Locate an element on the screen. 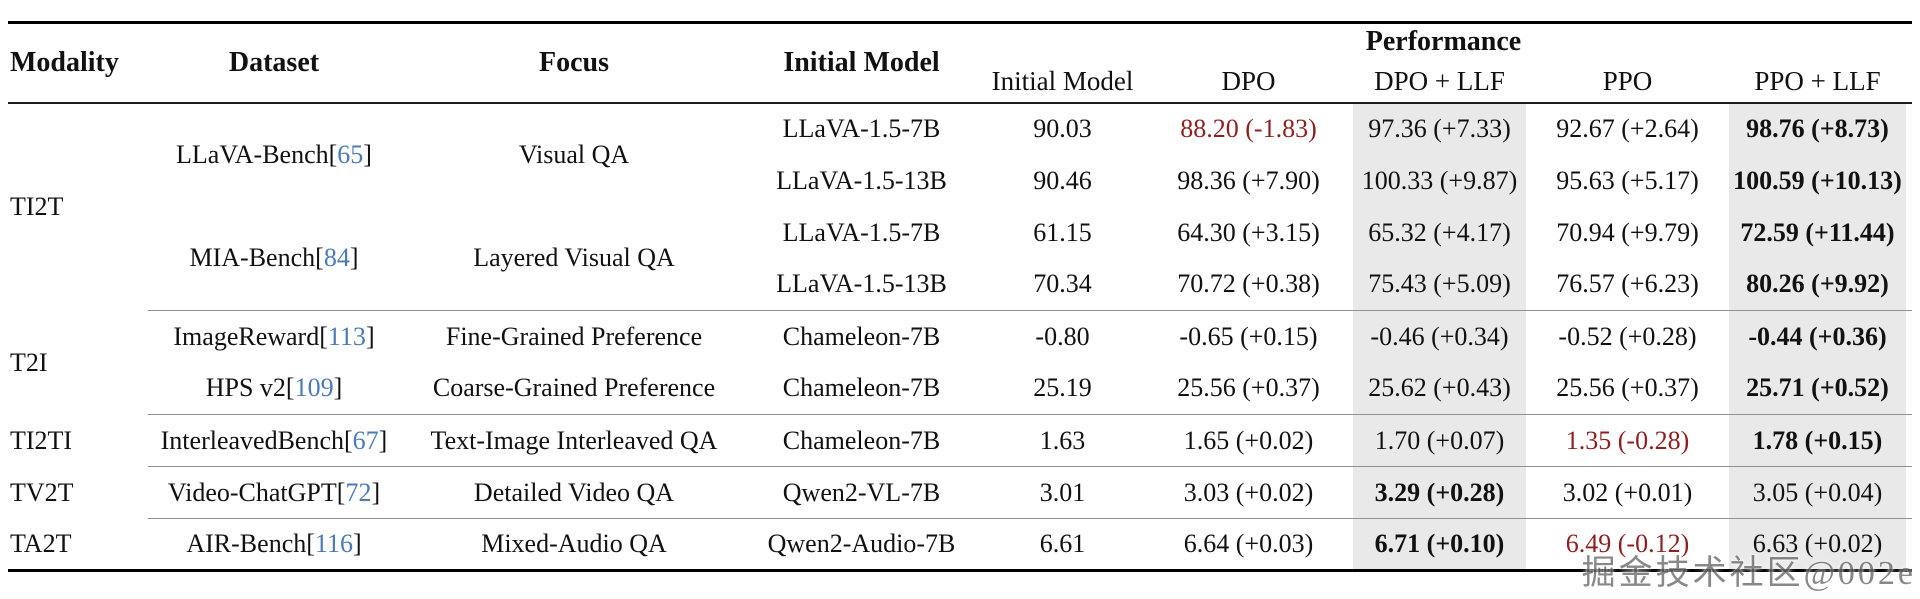 The width and height of the screenshot is (1920, 599). dataset-cell: ImageReward[113] is located at coordinates (274, 336).